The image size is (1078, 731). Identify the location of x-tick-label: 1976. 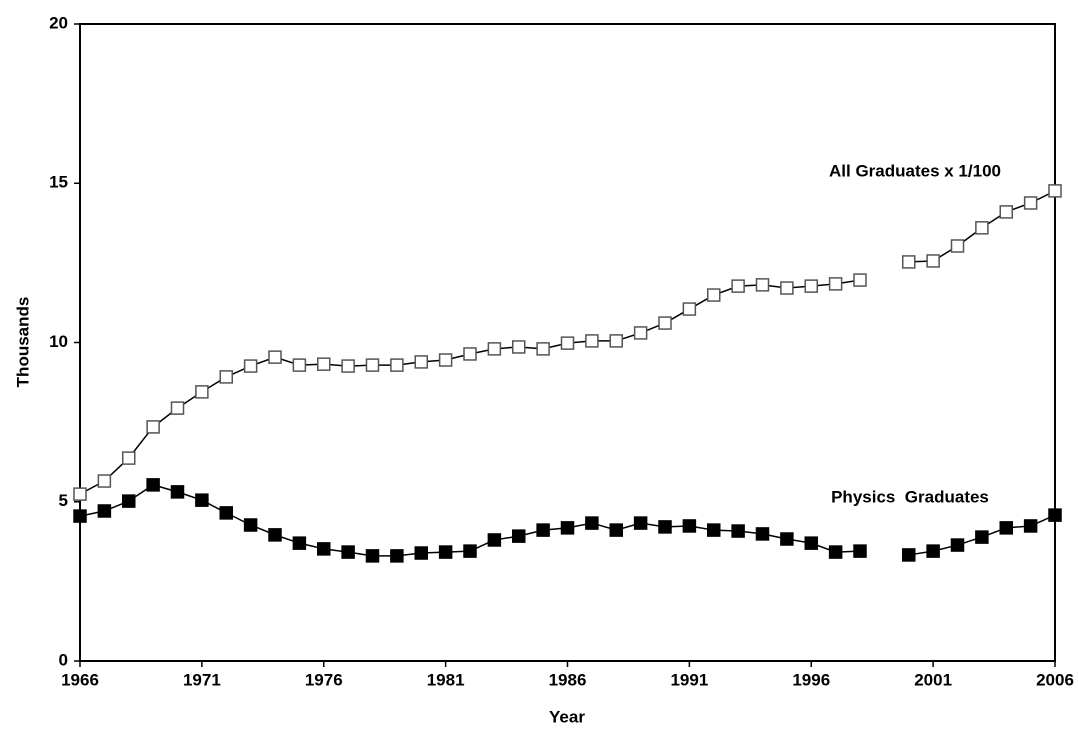
(324, 679).